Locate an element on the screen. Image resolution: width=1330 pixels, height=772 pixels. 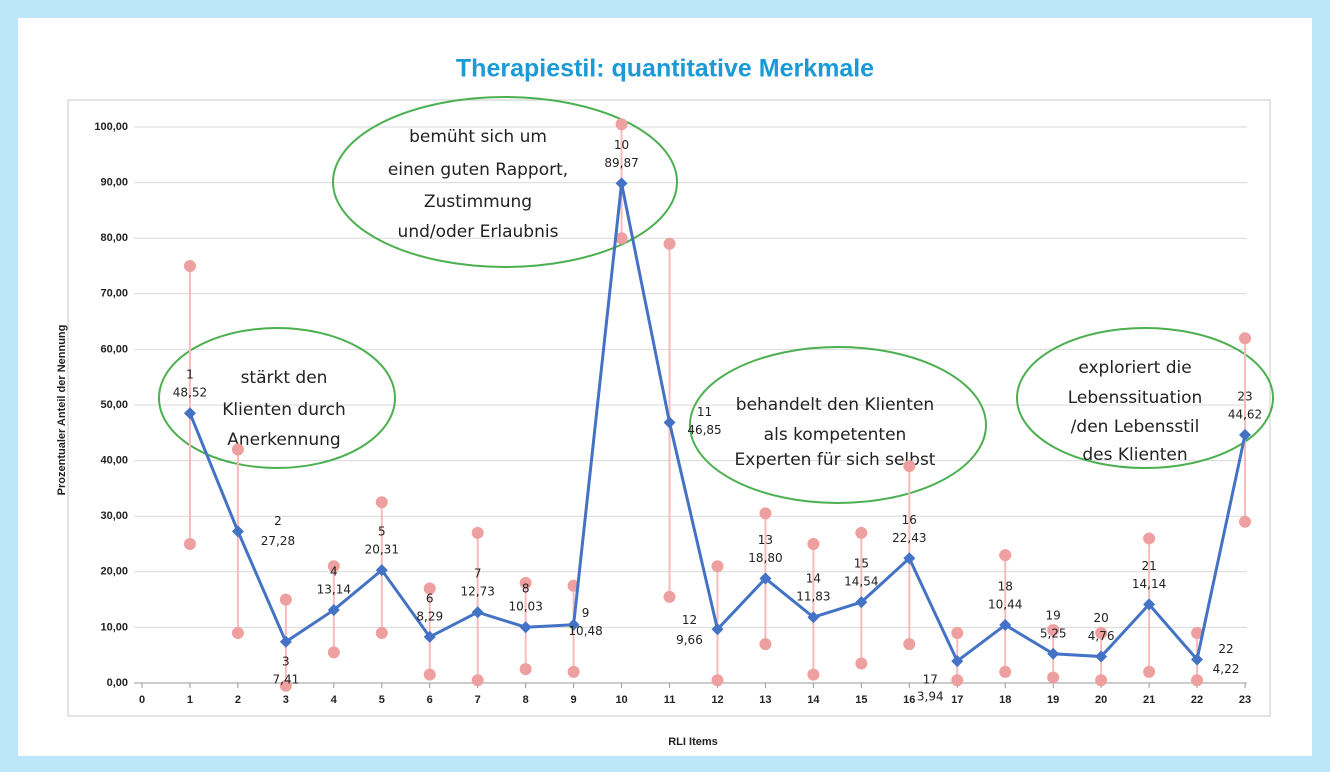
x-tick-label: 20 is located at coordinates (1101, 700).